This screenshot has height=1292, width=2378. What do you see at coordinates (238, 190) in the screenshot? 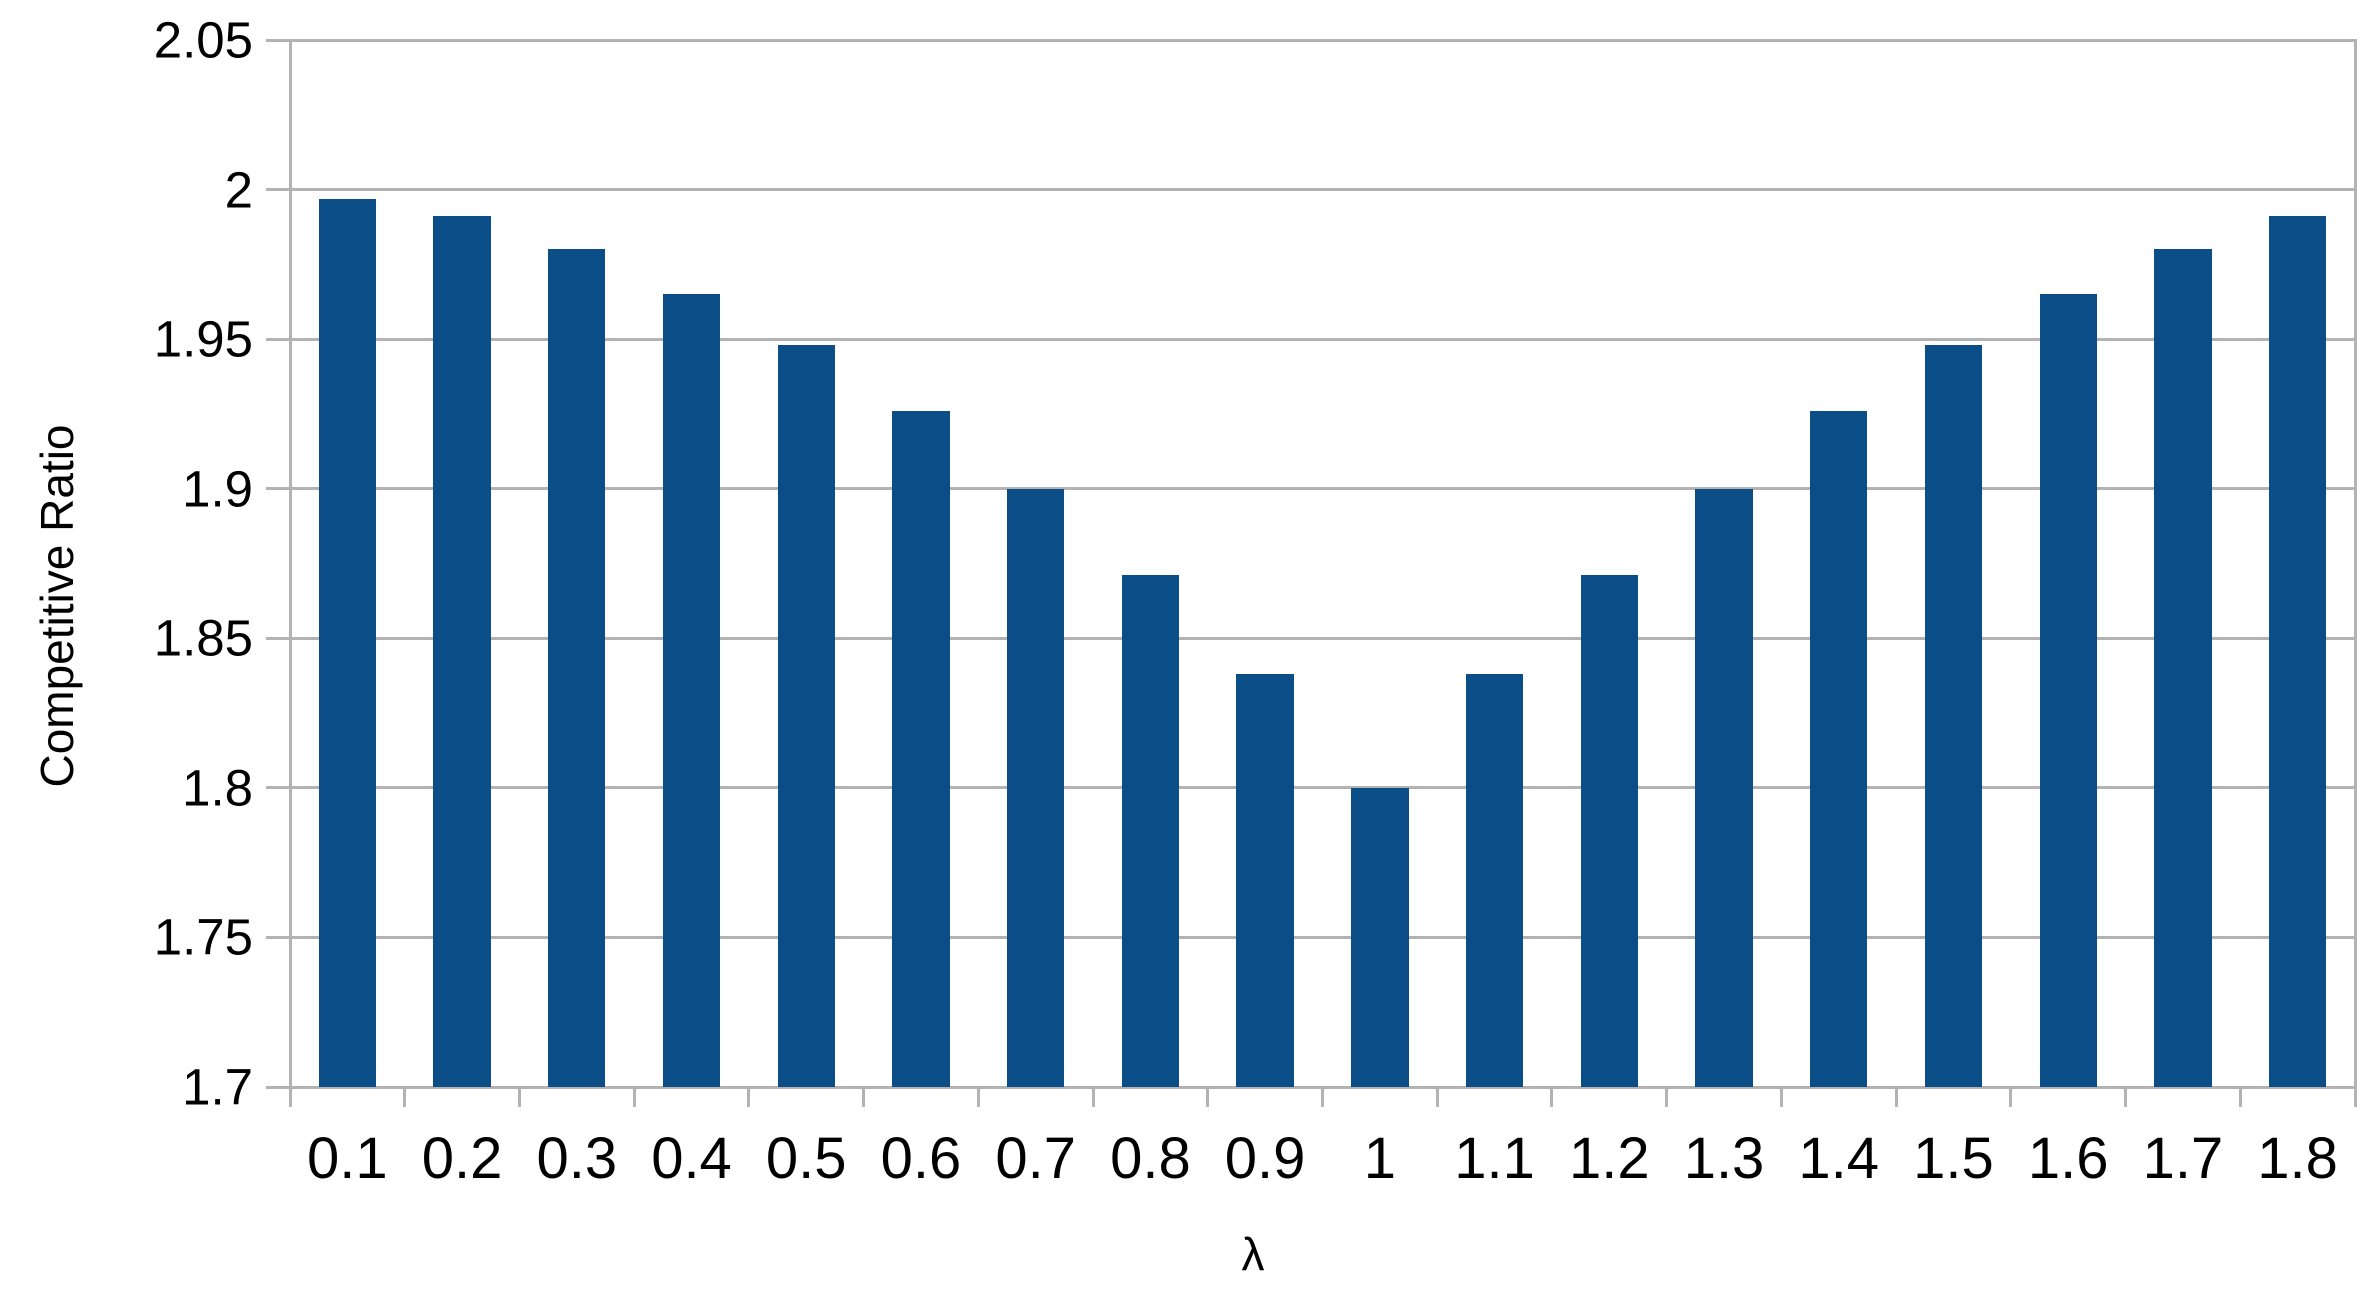
I see `y-tick-label: 2` at bounding box center [238, 190].